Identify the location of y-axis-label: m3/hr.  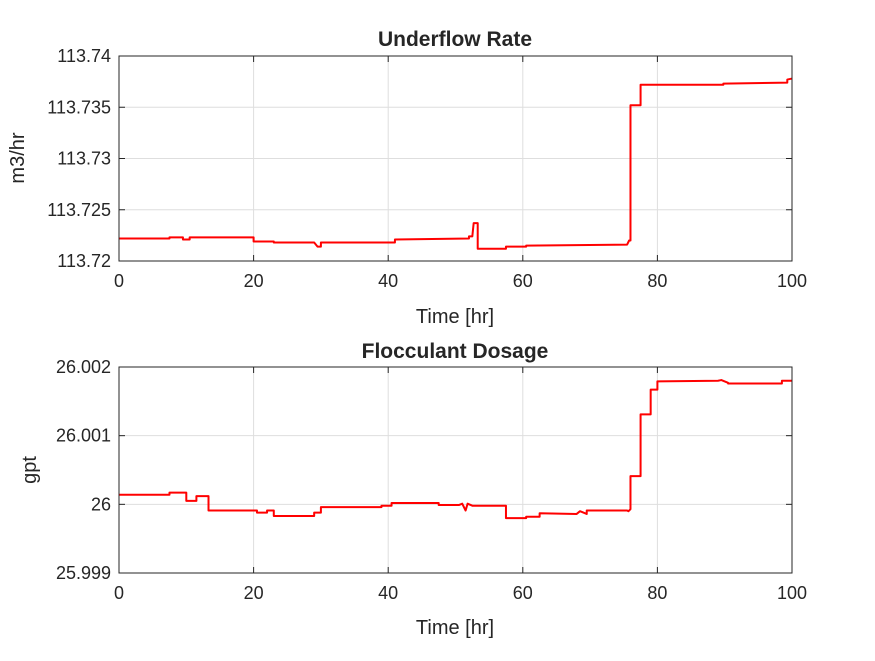
(18, 157).